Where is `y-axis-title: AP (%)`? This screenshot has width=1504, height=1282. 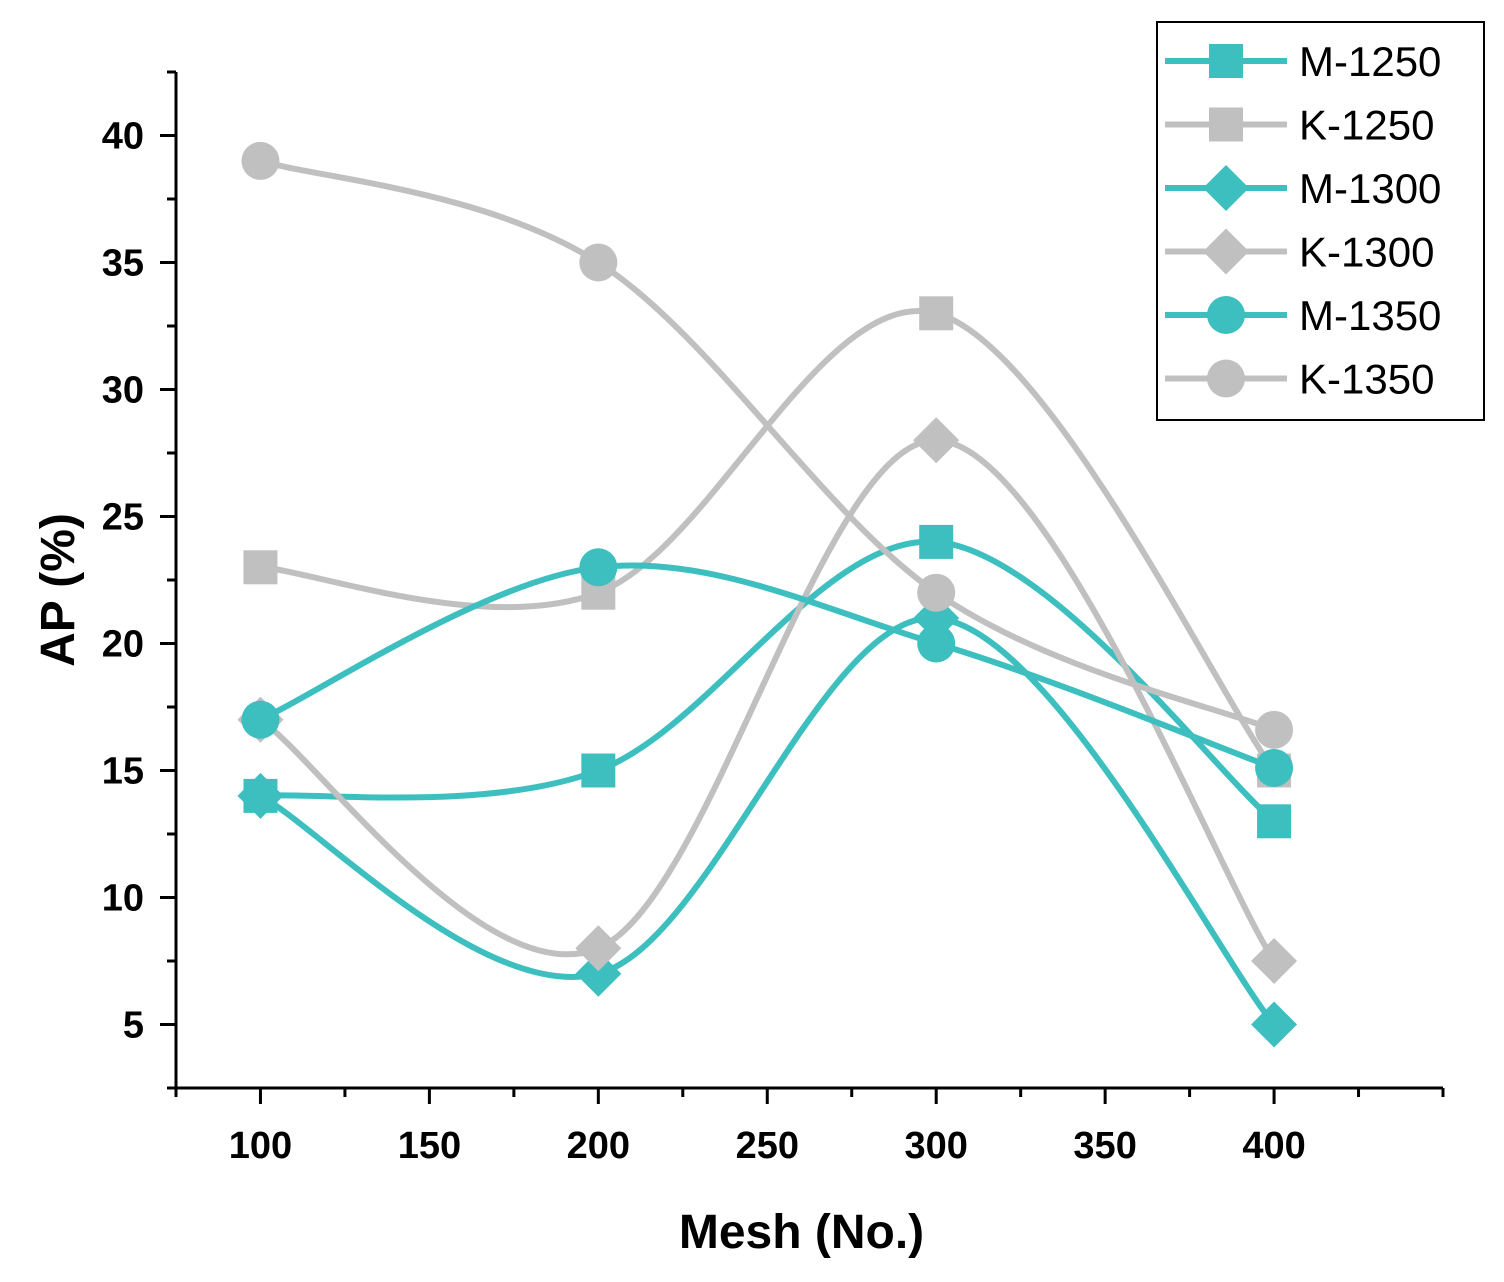
y-axis-title: AP (%) is located at coordinates (58, 590).